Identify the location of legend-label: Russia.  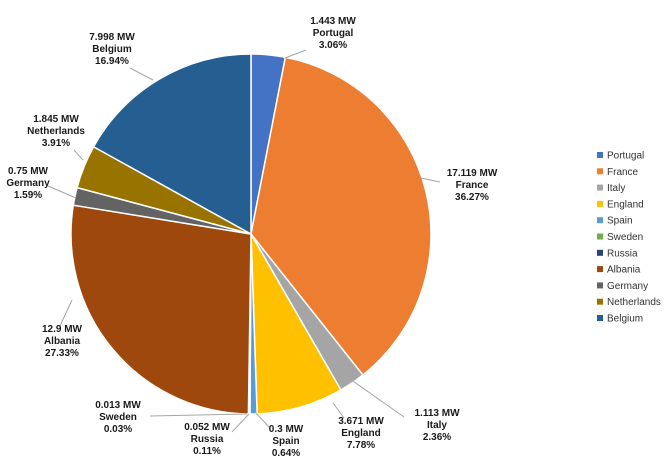
(622, 253).